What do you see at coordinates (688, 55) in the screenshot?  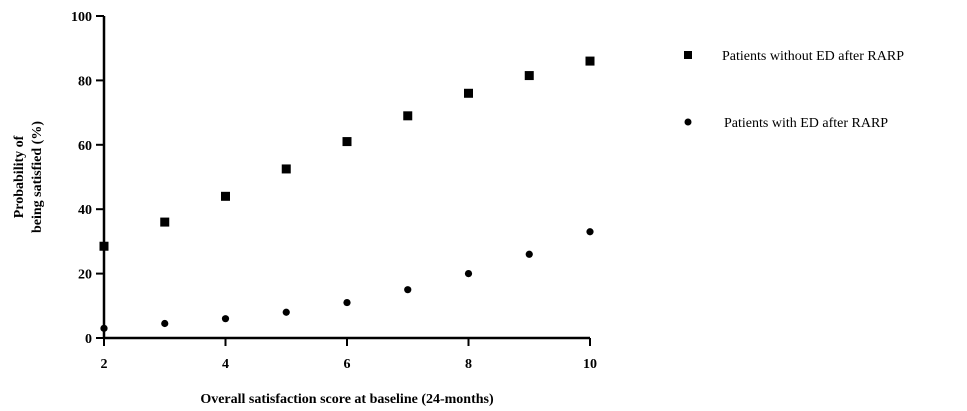 I see `legend-marker-square` at bounding box center [688, 55].